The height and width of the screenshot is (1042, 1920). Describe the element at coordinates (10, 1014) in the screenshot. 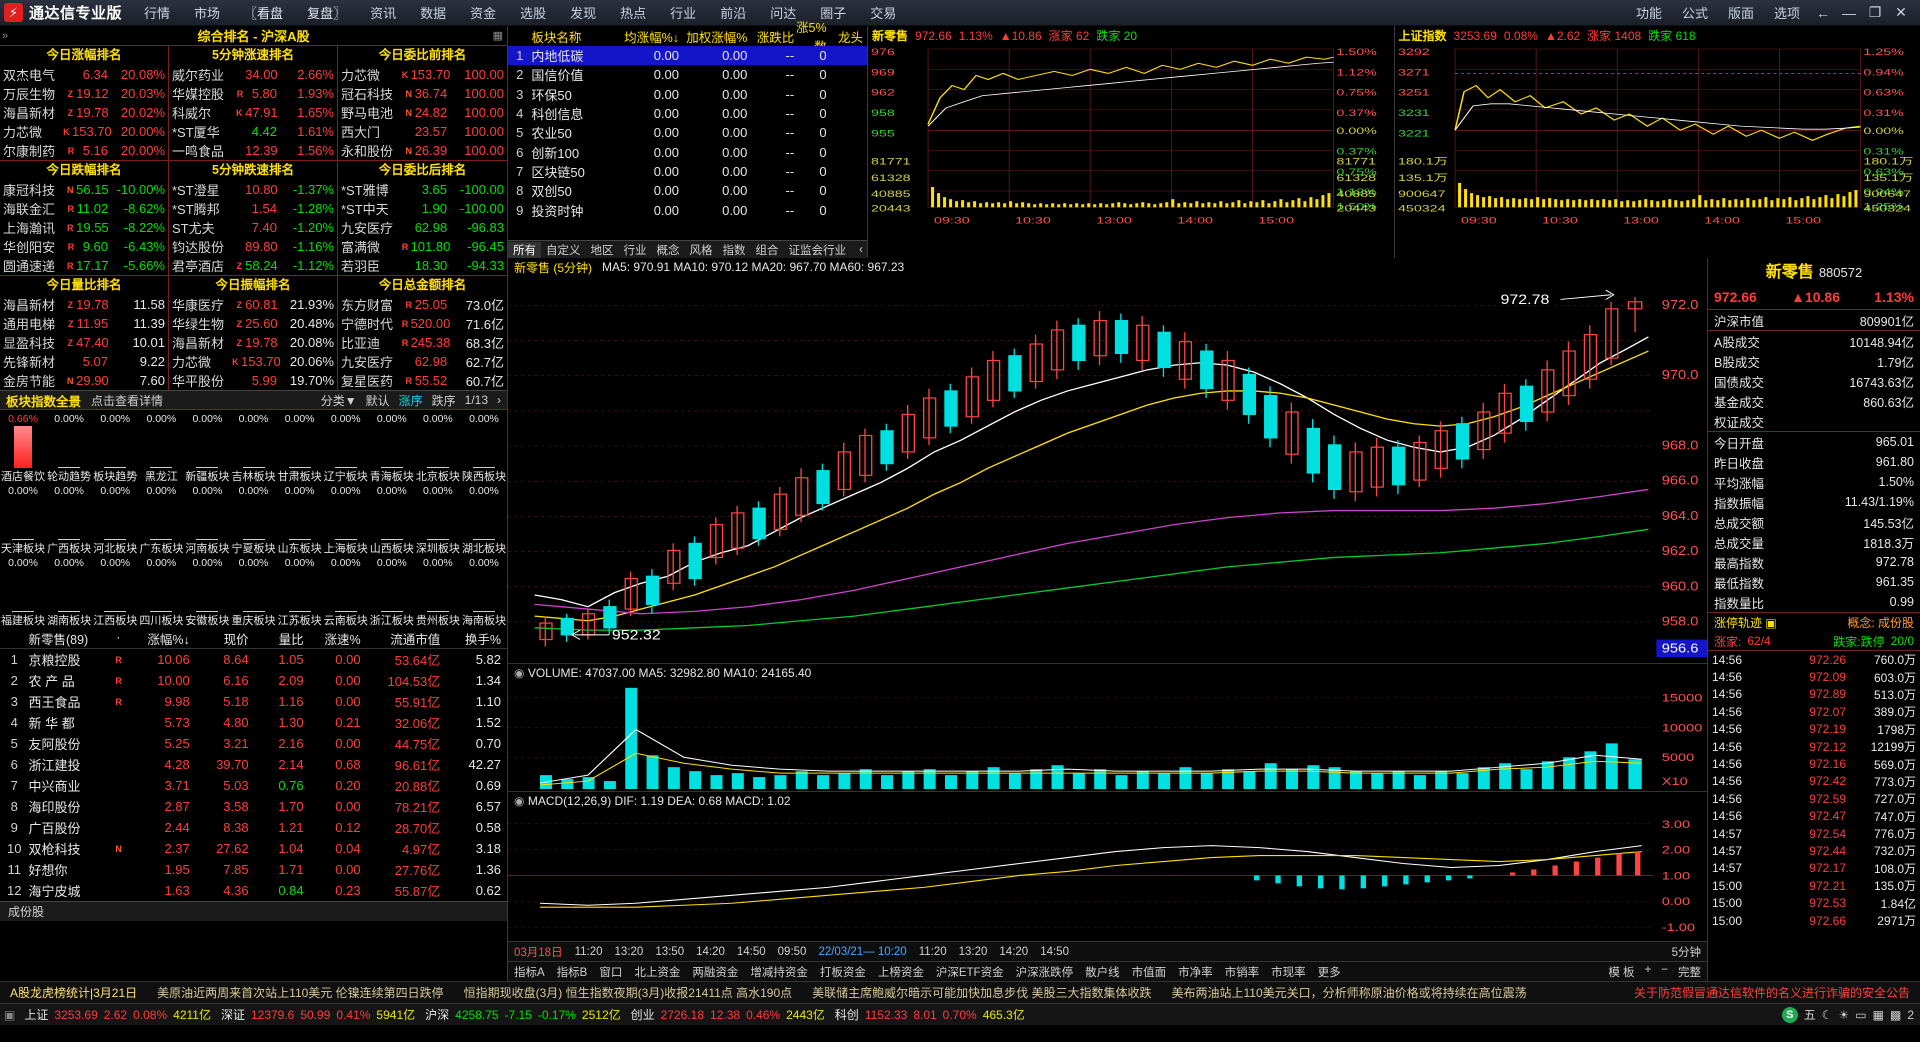

I see `status-left-icon: ▣` at that location.